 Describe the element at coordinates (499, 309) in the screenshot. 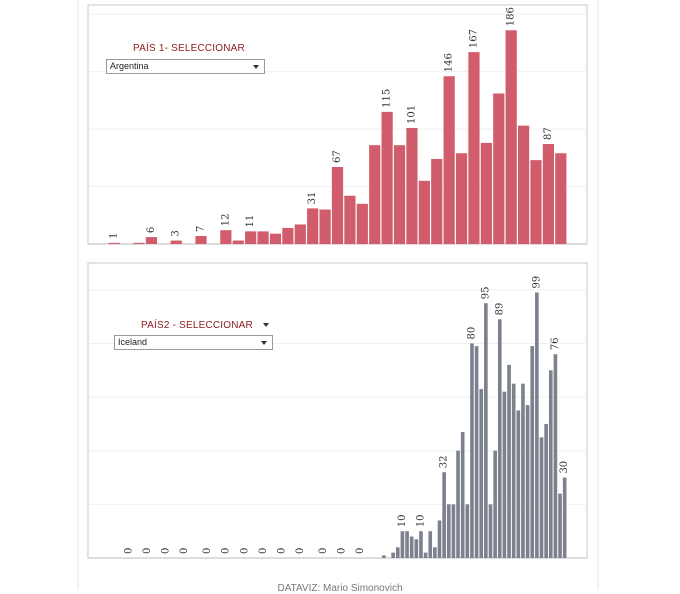

I see `value-label: 89` at that location.